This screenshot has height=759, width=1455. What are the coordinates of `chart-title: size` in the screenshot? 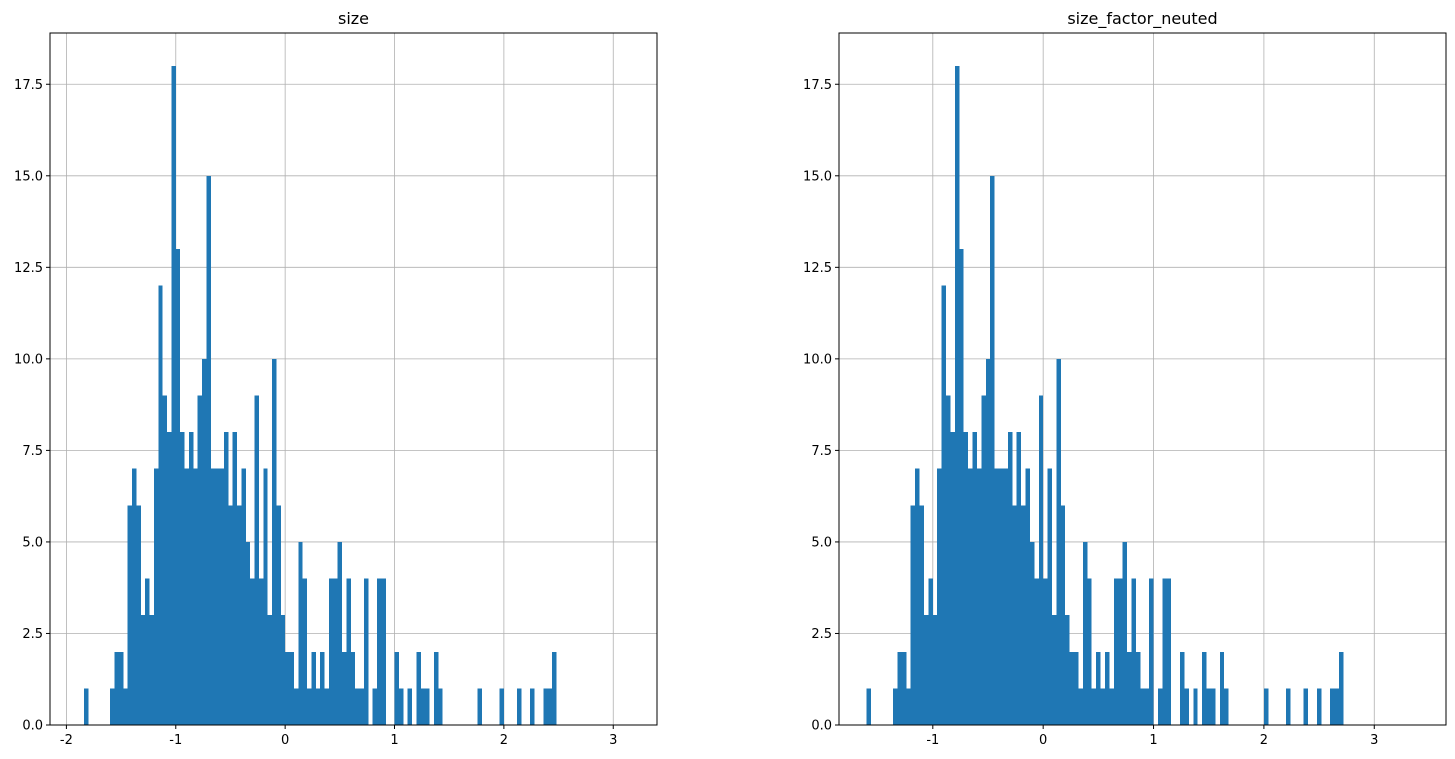 It's located at (353, 18).